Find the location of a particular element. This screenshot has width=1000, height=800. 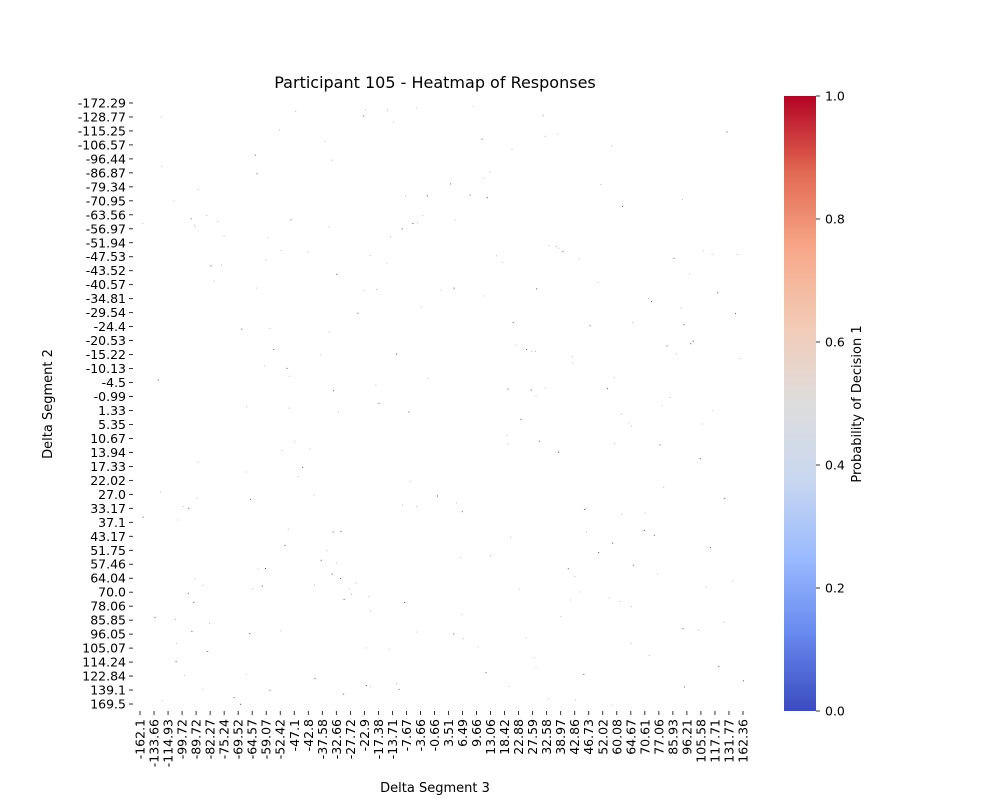

y-tick-label: -20.53 is located at coordinates (106, 340).